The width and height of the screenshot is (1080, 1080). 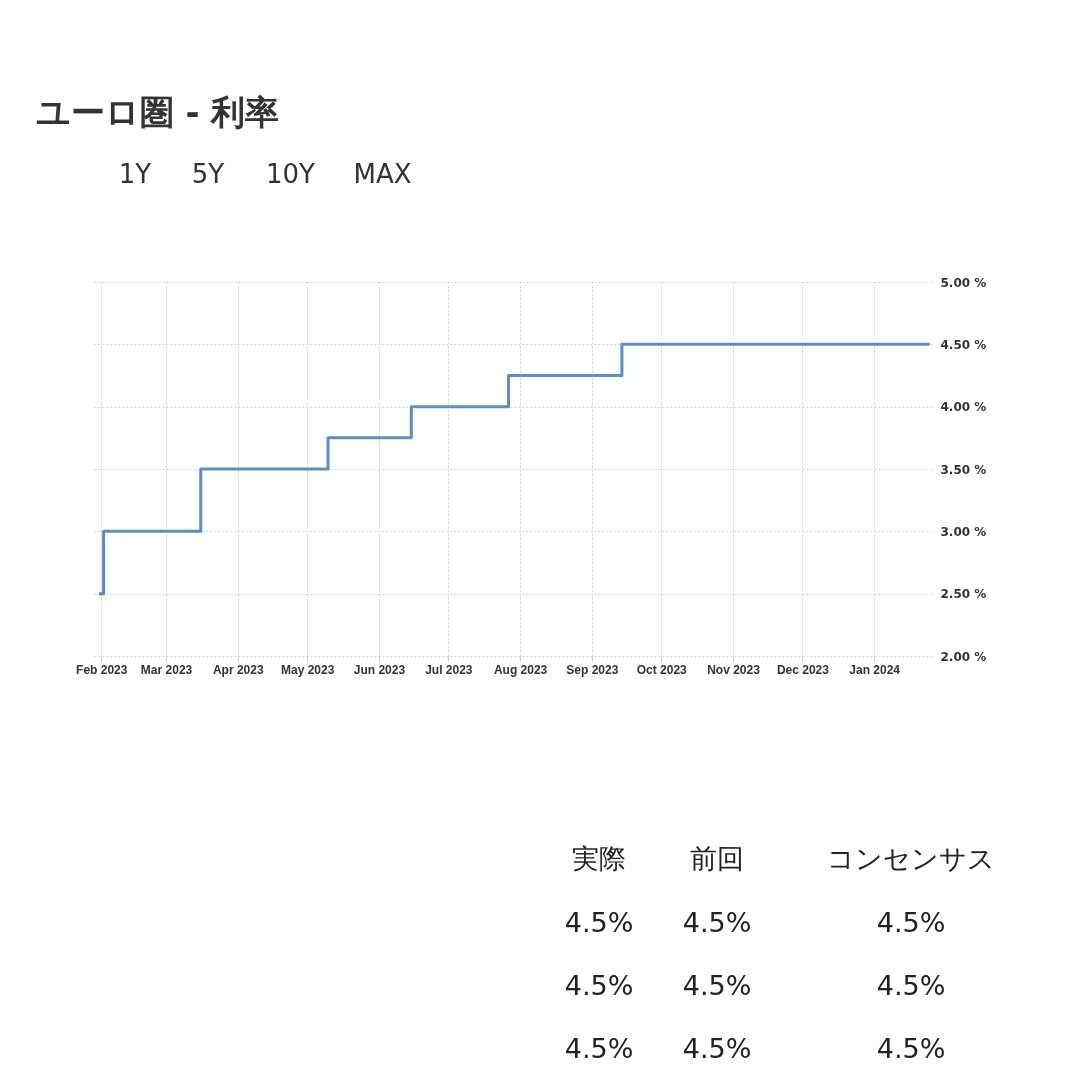 What do you see at coordinates (963, 594) in the screenshot?
I see `y-tick-label: 2.50 %` at bounding box center [963, 594].